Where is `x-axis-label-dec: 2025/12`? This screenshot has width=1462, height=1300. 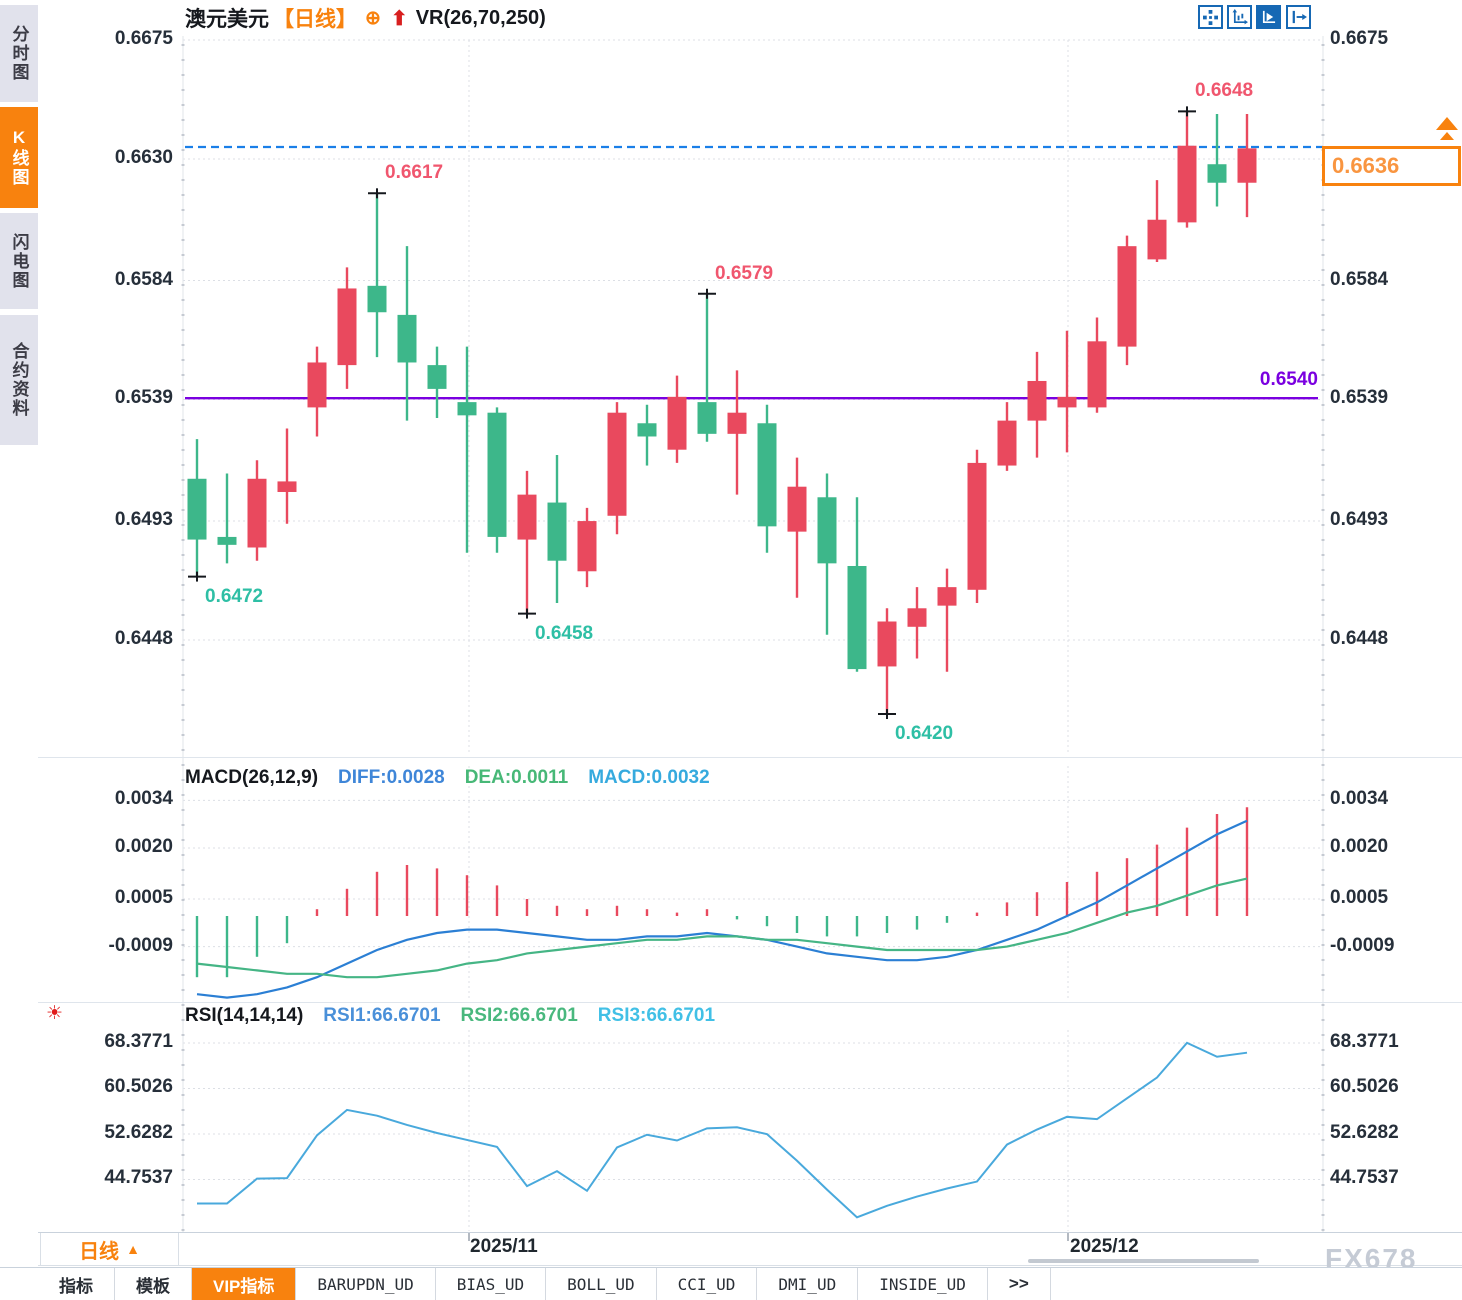
x-axis-label-dec: 2025/12 is located at coordinates (1104, 1246).